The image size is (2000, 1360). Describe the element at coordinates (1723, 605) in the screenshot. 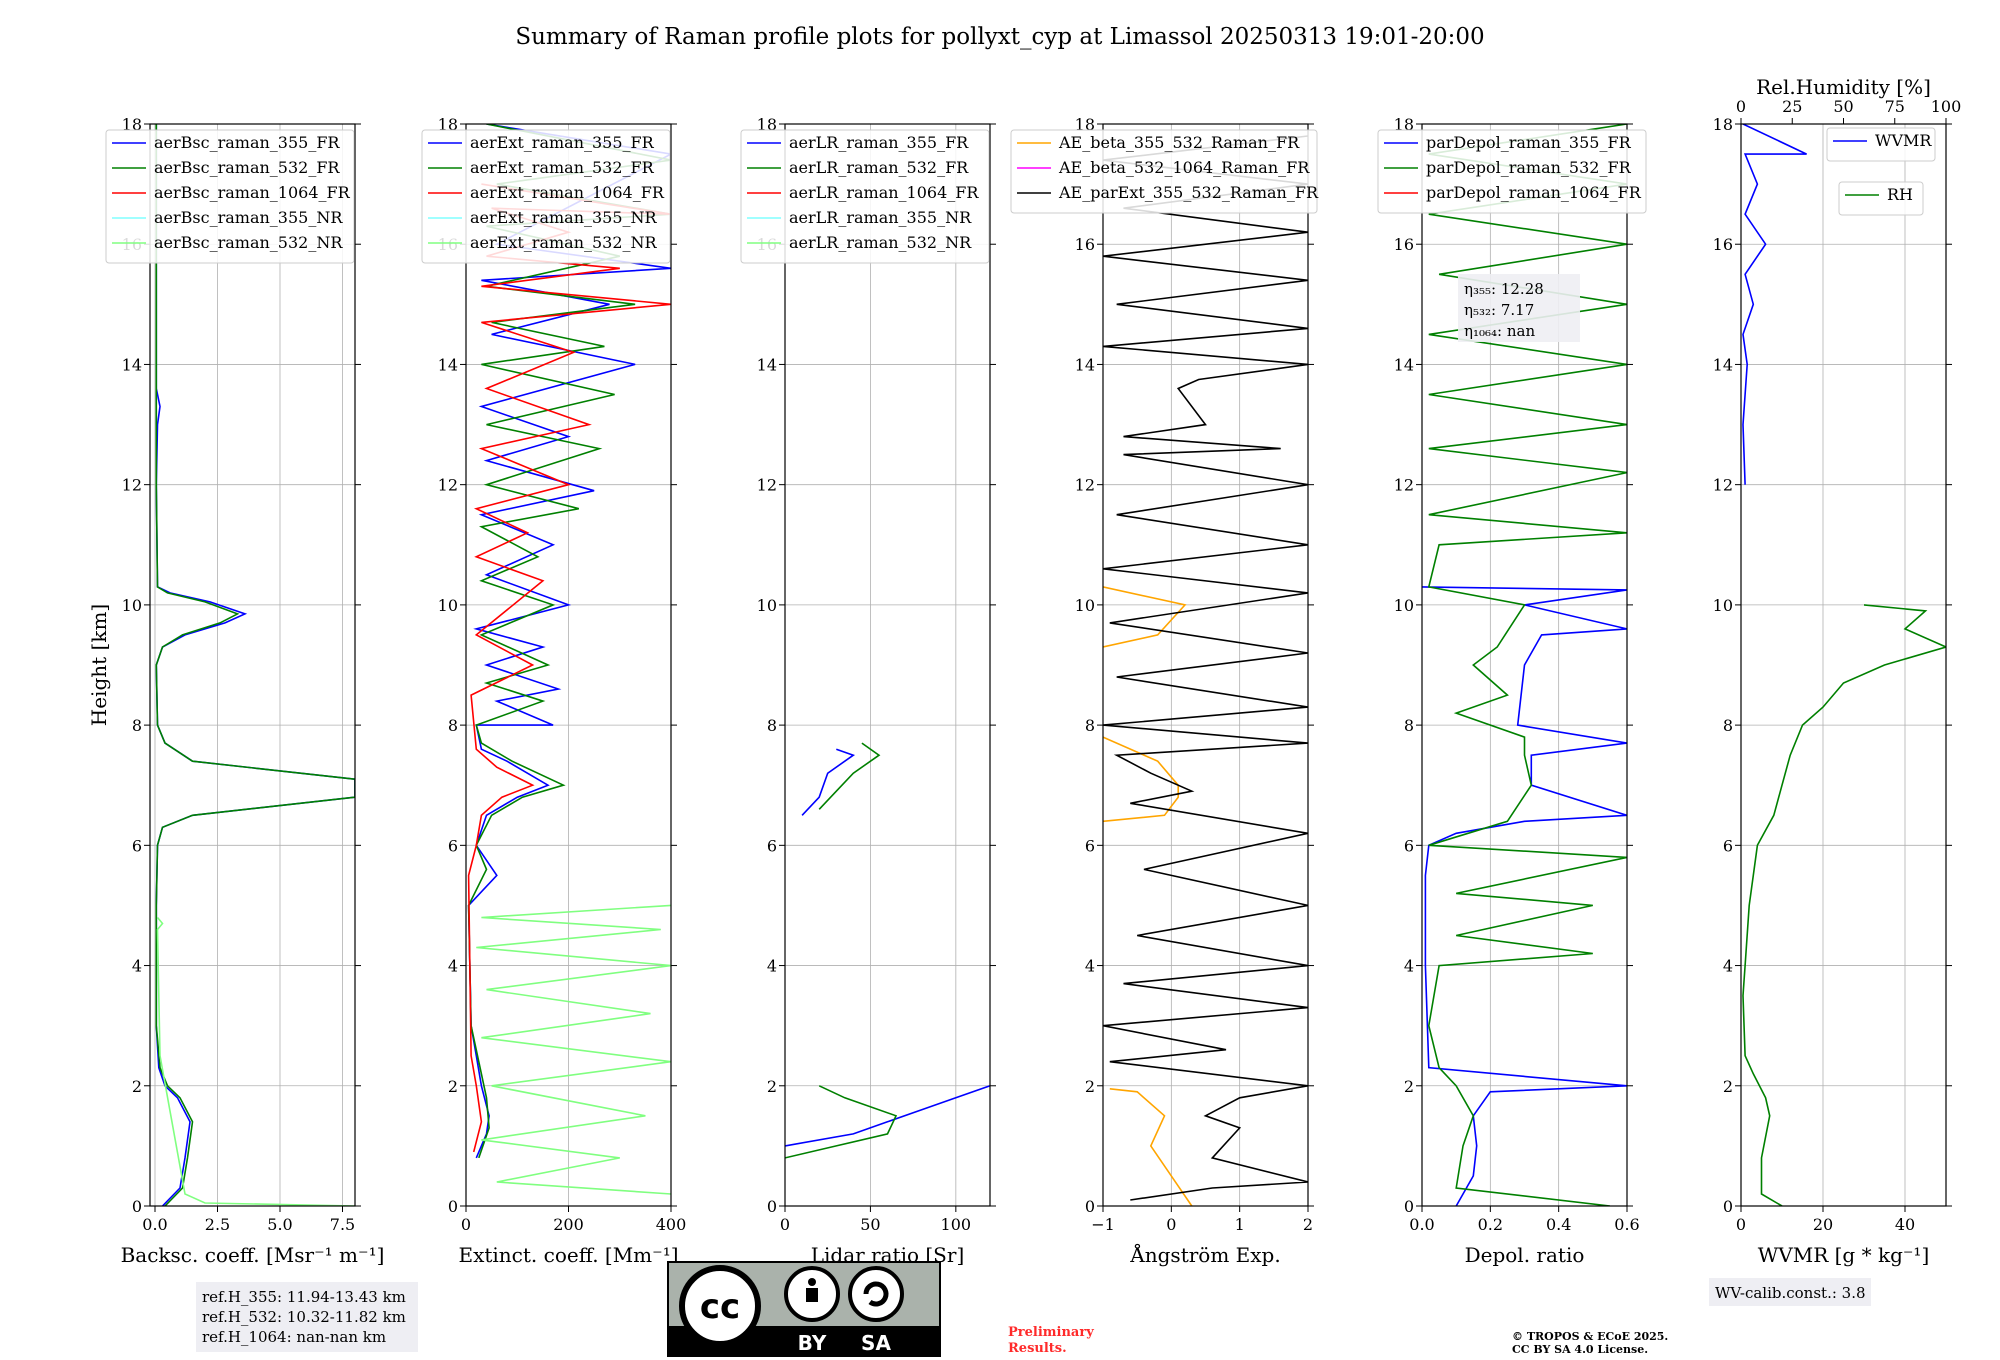

I see `ytick-label-wv-5: 10` at that location.